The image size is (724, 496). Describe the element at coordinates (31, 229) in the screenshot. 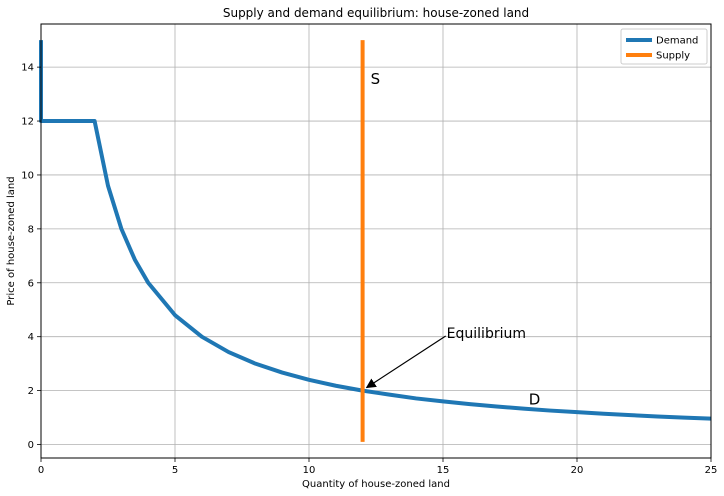

I see `y-tick-label: 8` at that location.